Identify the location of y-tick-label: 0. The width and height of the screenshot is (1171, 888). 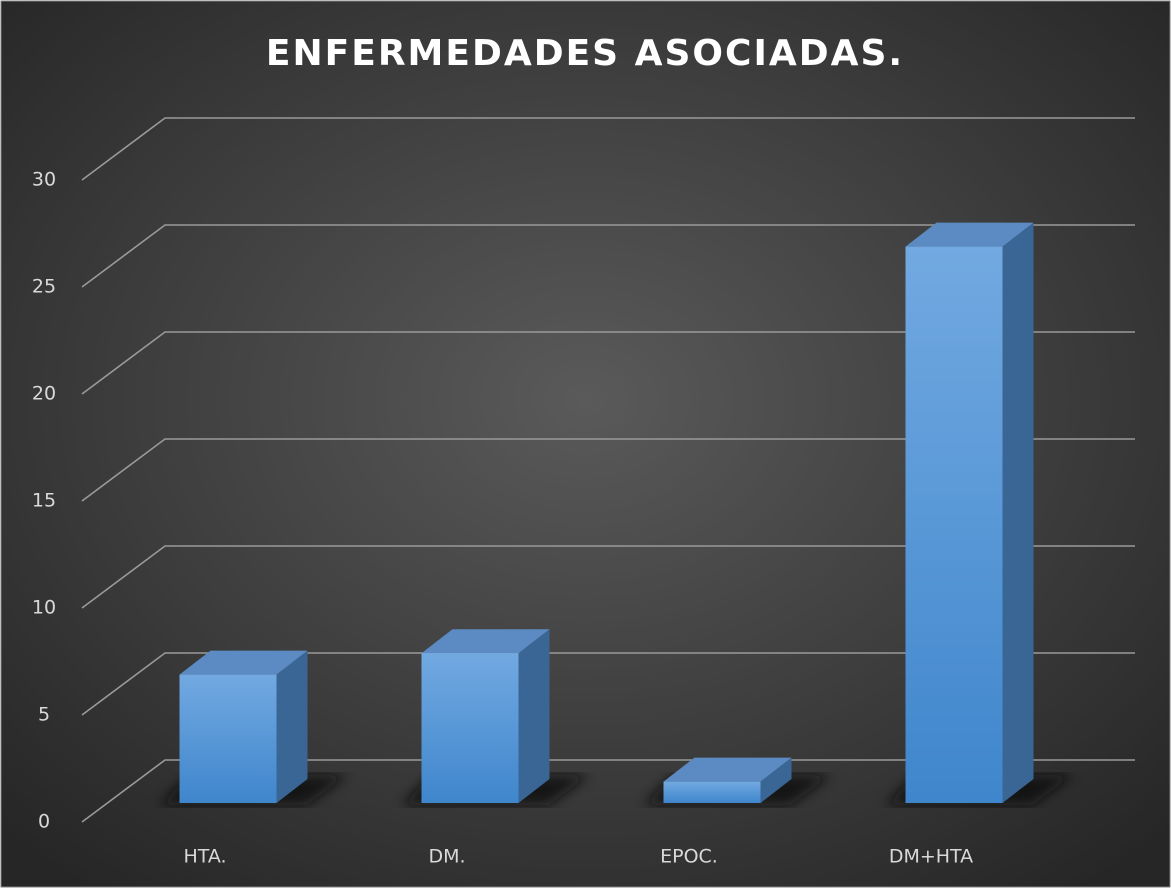
(44, 822).